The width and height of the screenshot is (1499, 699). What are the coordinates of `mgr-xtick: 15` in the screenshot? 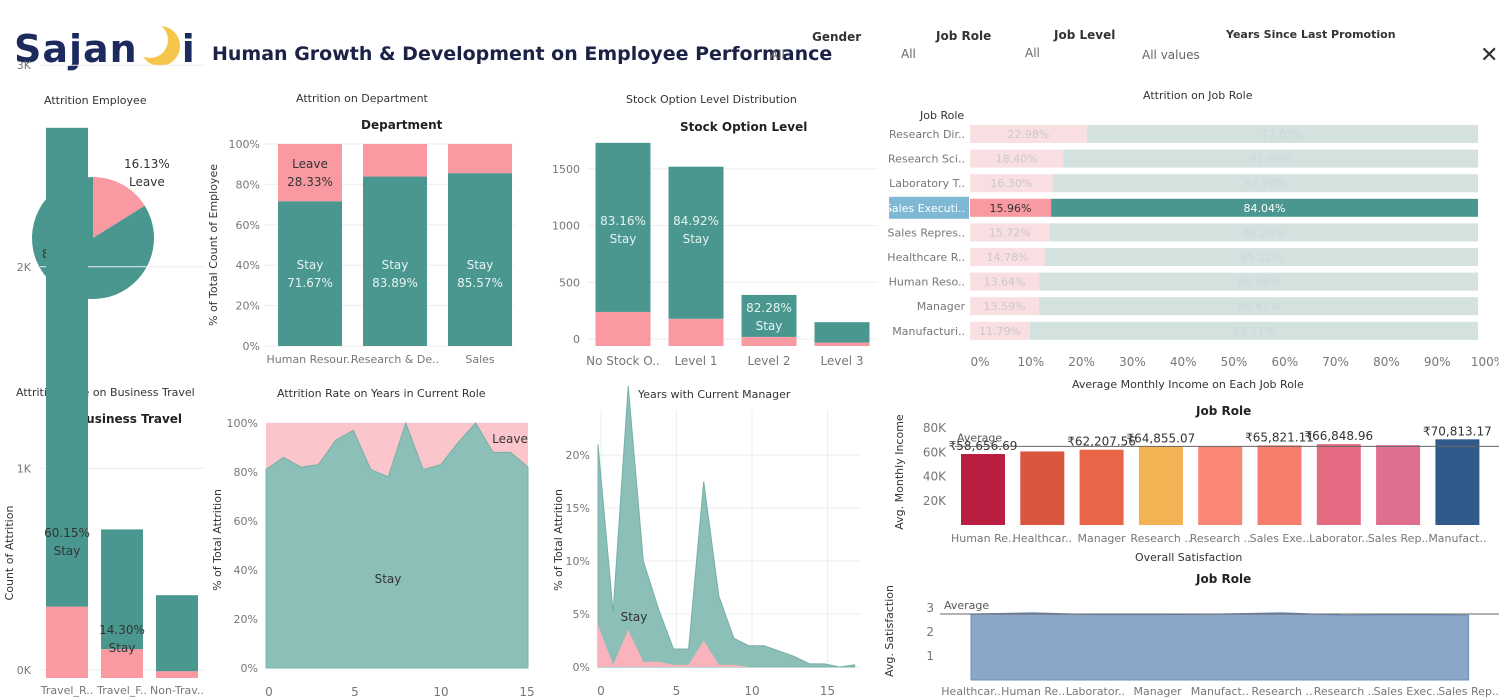 It's located at (827, 691).